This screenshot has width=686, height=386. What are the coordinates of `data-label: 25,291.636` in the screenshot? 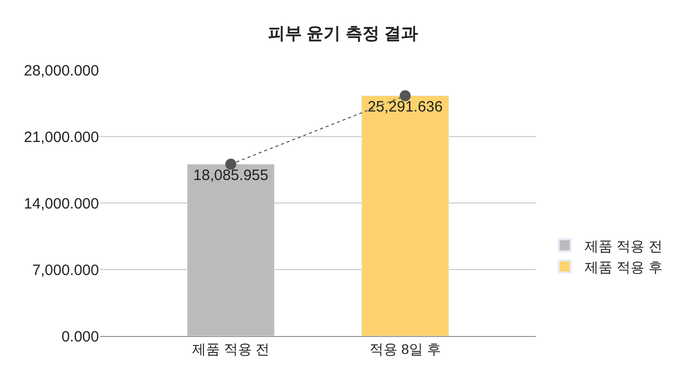 It's located at (405, 107).